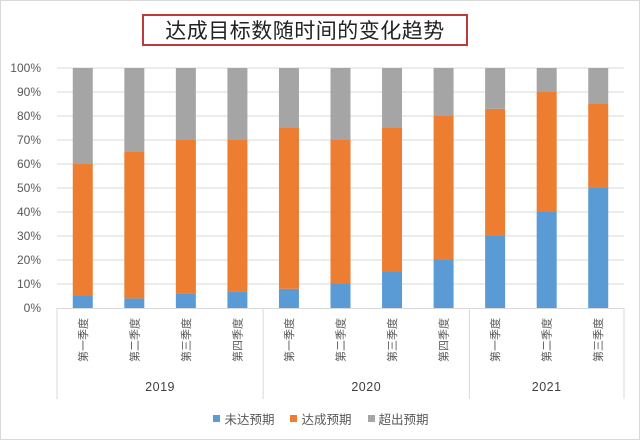 Image resolution: width=640 pixels, height=441 pixels. What do you see at coordinates (29, 92) in the screenshot?
I see `y-tick-label: 90%` at bounding box center [29, 92].